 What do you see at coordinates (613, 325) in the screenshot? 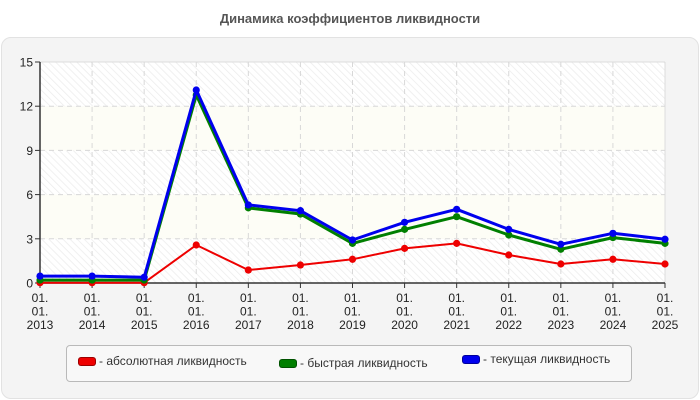
I see `svg-text: 2024` at bounding box center [613, 325].